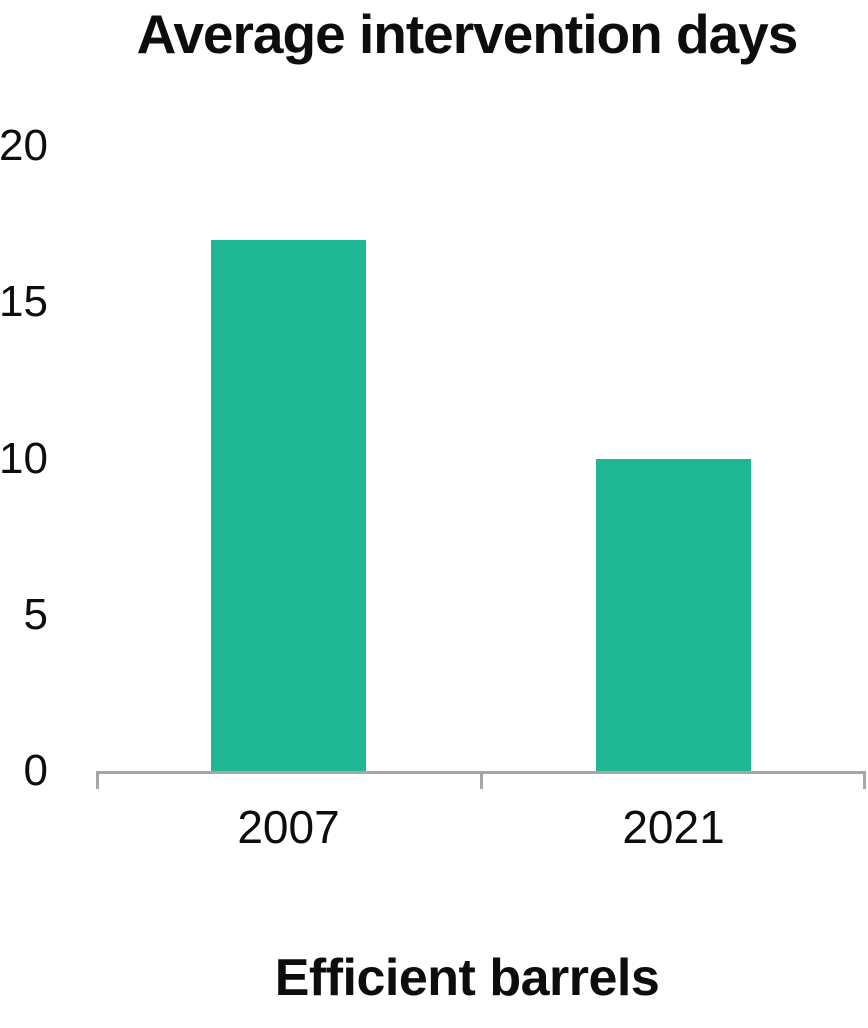 The width and height of the screenshot is (868, 1028). What do you see at coordinates (24, 145) in the screenshot?
I see `y-tick-label: 20` at bounding box center [24, 145].